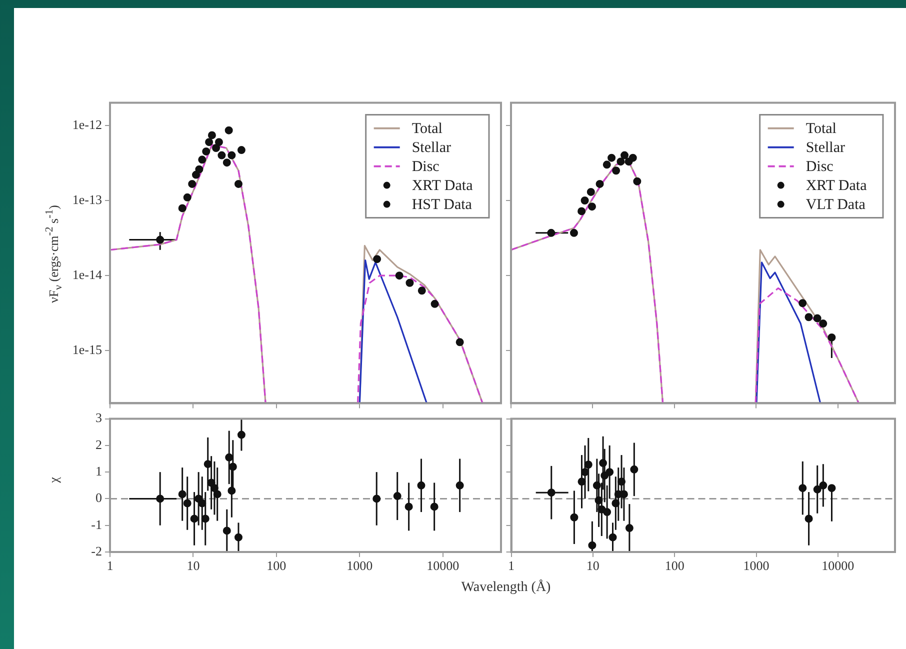 The width and height of the screenshot is (906, 649). I want to click on x-axis-title: Wavelength (Å), so click(506, 588).